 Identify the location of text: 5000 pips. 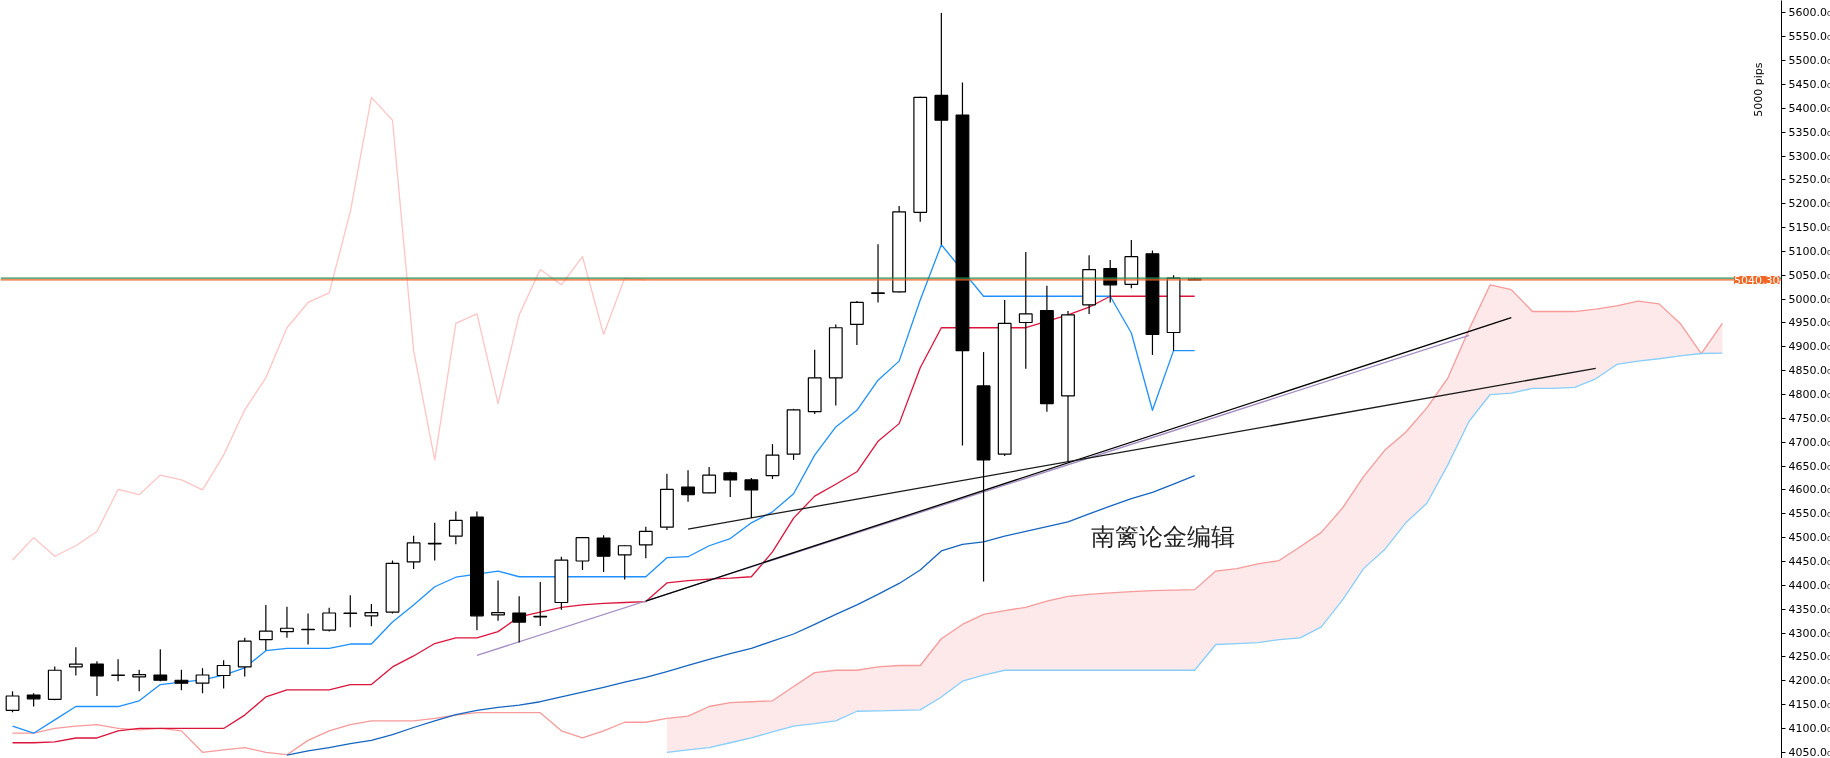
(1758, 89).